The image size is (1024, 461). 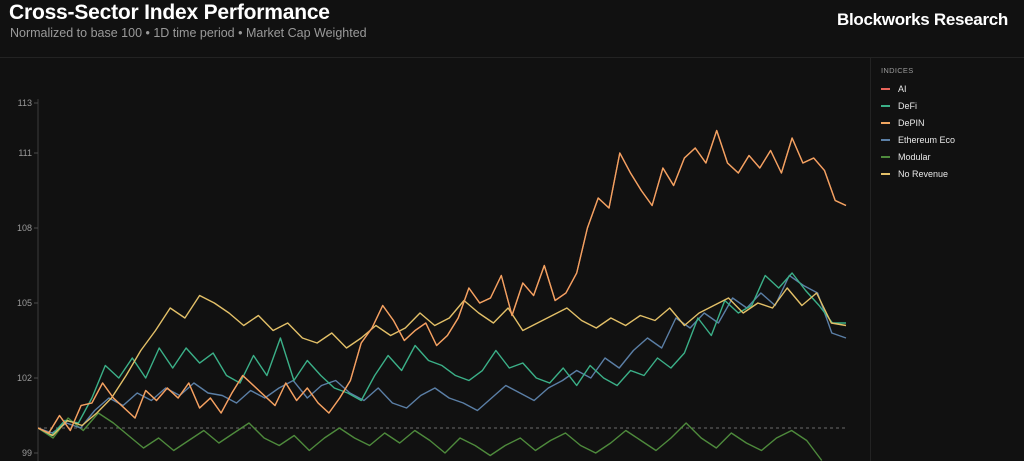 I want to click on y-tick-label: 99, so click(x=27, y=453).